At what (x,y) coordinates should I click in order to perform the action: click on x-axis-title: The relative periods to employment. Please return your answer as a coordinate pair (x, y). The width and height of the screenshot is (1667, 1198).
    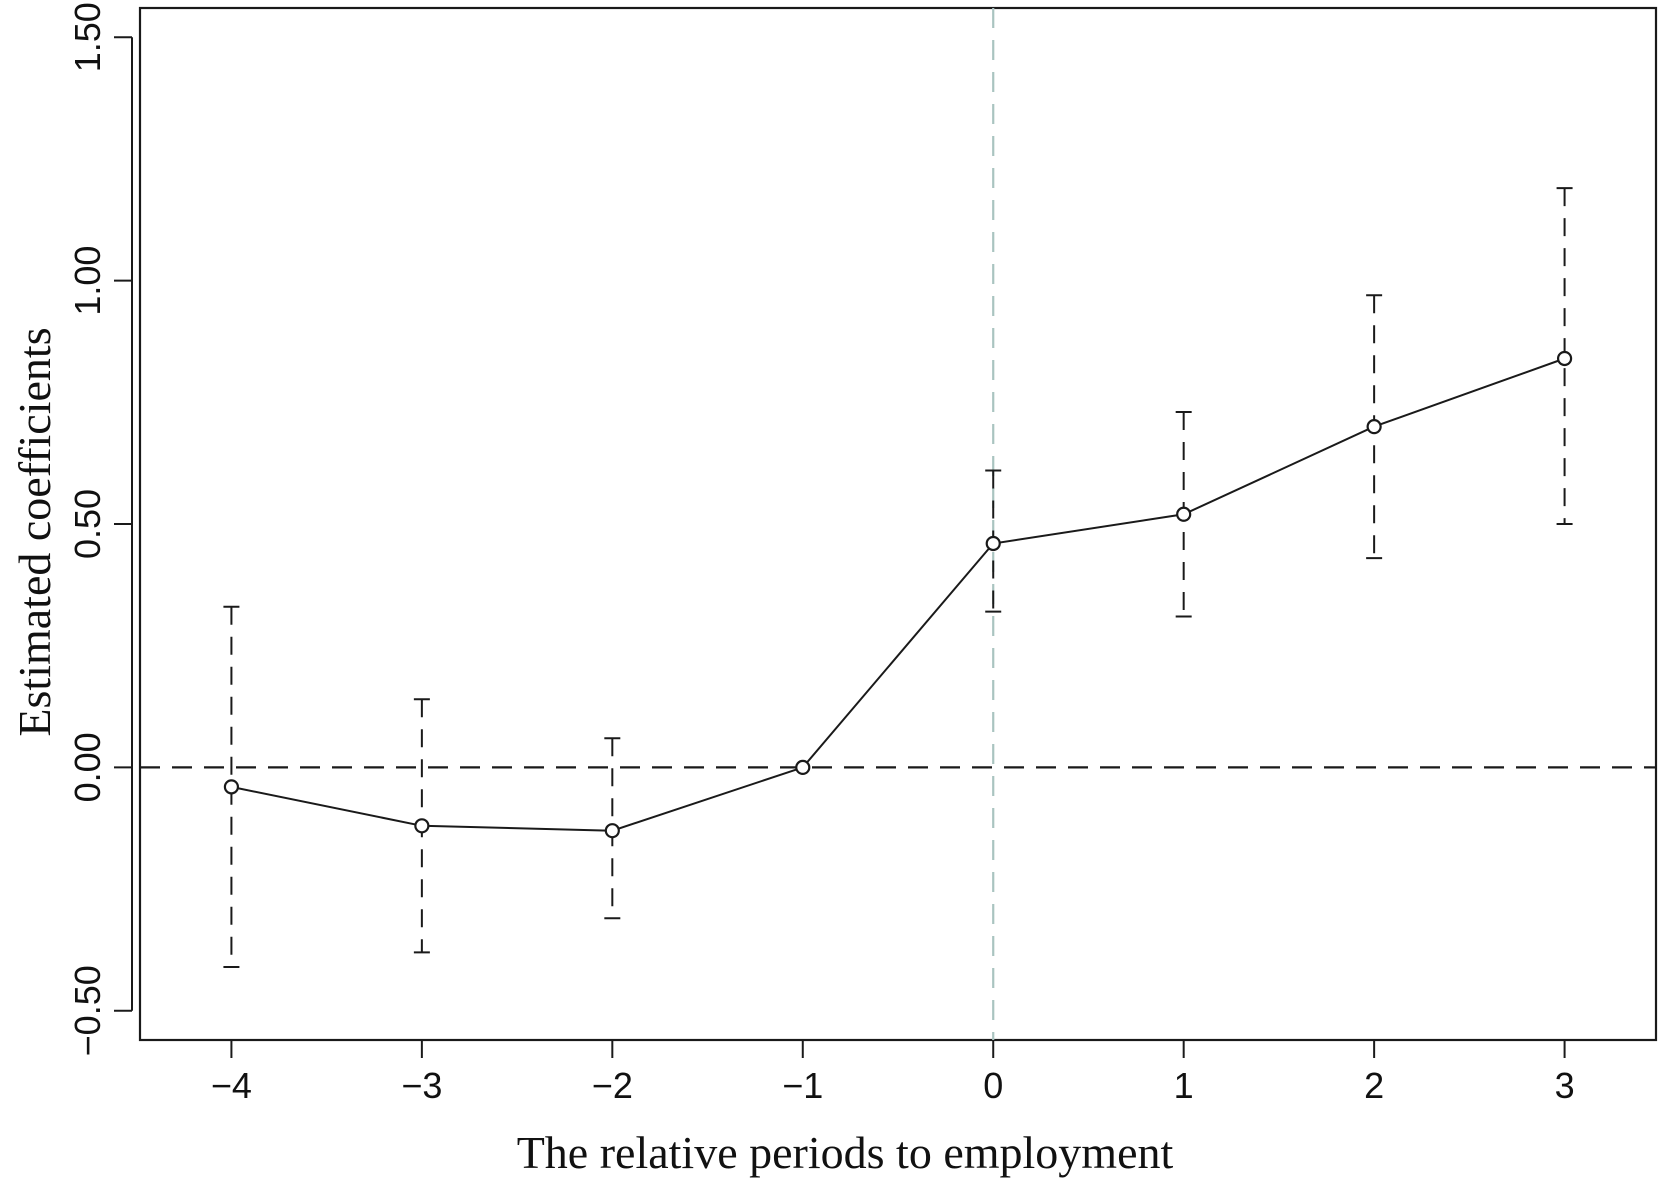
    Looking at the image, I should click on (845, 1152).